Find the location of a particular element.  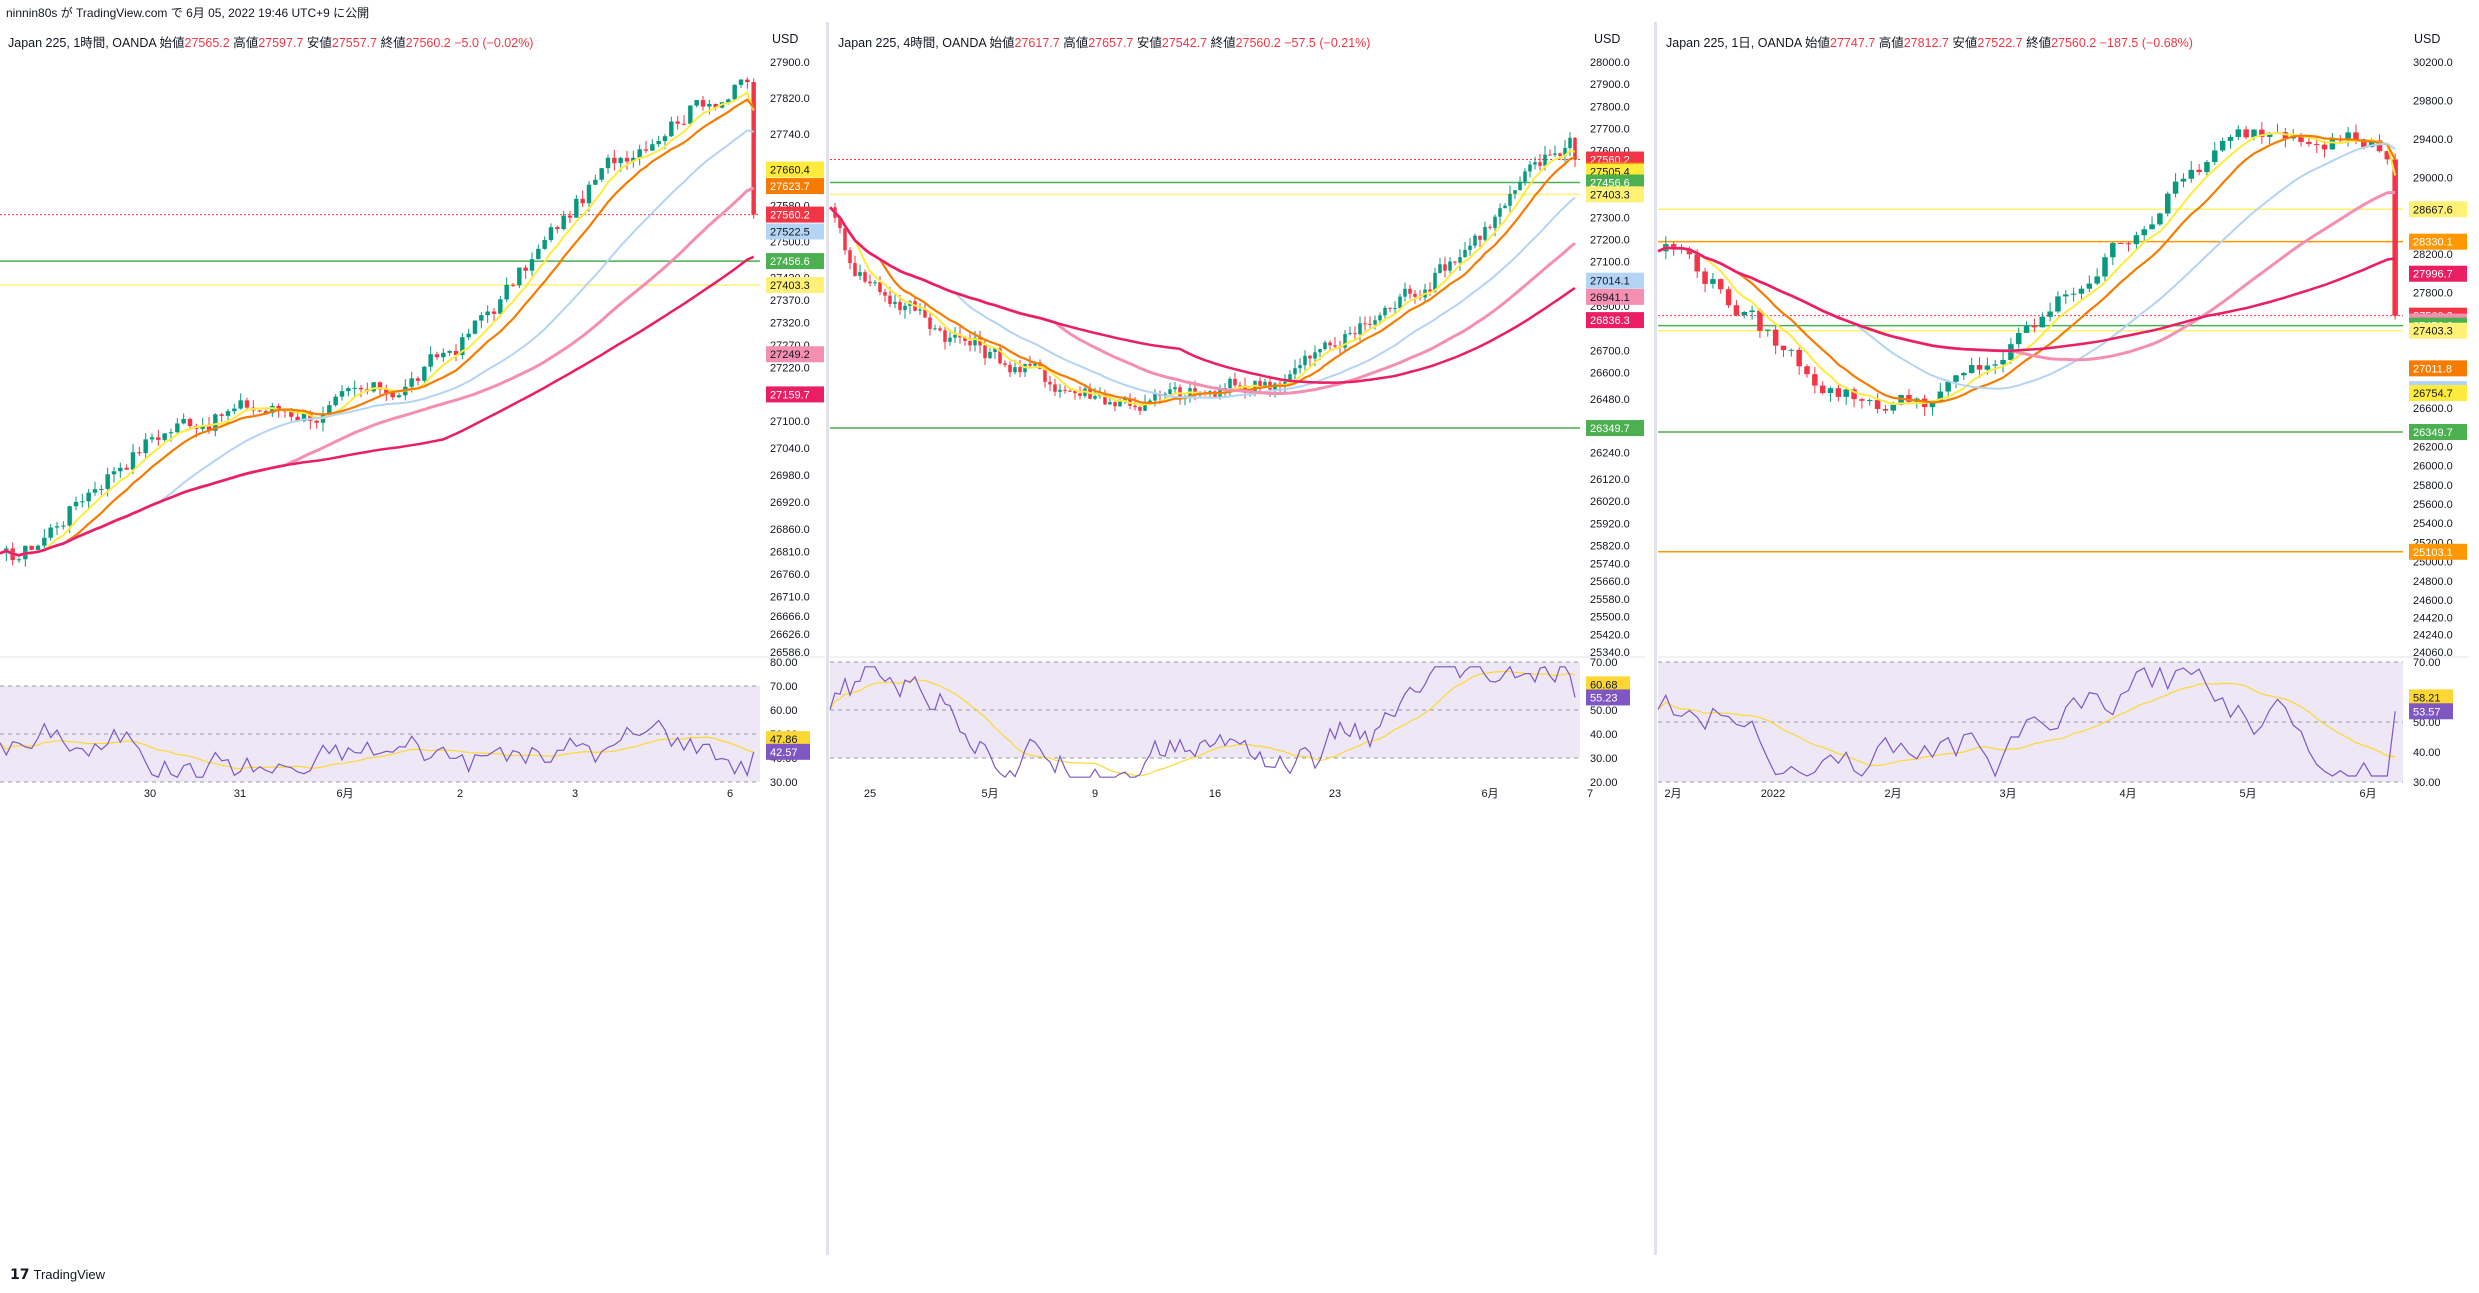

ma-line-yellow is located at coordinates (1202, 277).